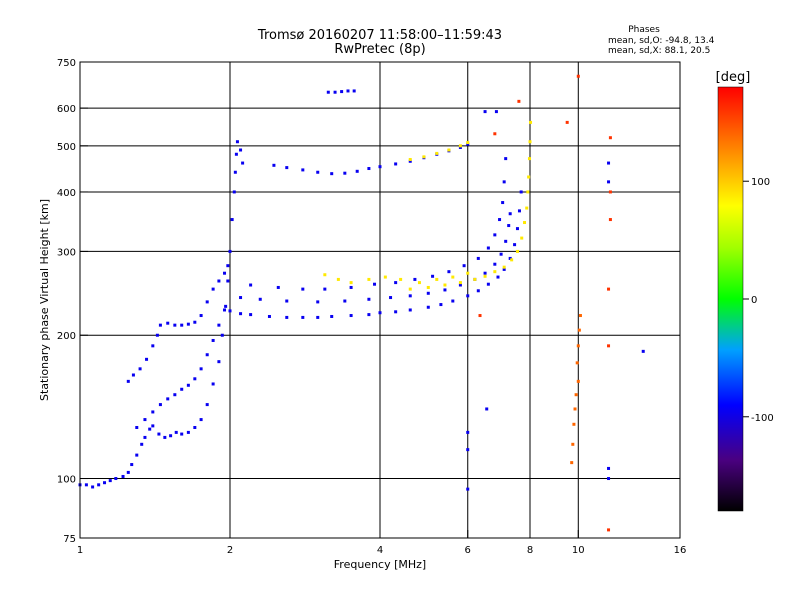 This screenshot has height=604, width=800. I want to click on series-echo-2F-X, so click(439, 151).